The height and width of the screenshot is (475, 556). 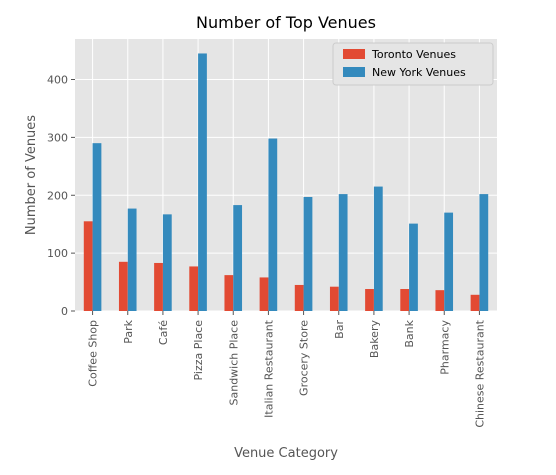 I want to click on y-tick-label: 100, so click(x=57, y=253).